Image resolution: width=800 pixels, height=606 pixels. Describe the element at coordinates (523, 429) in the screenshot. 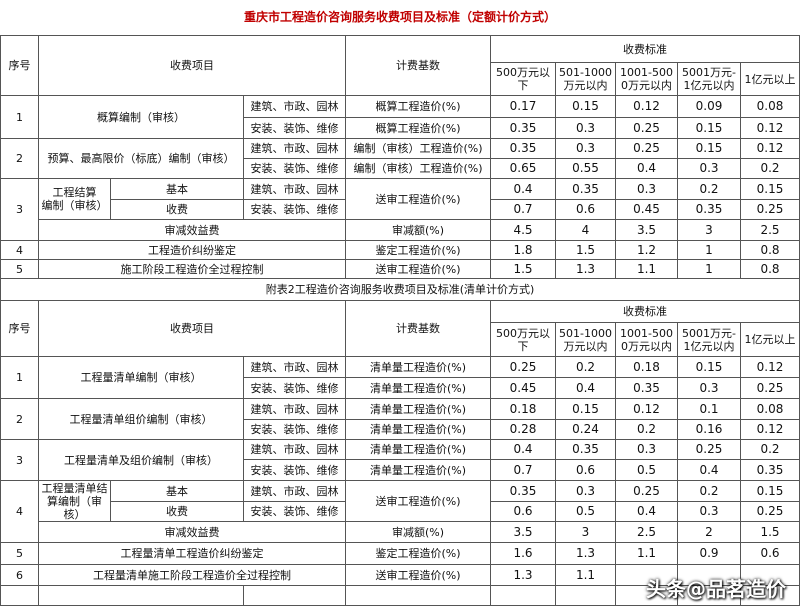

I see `cell: 0.28` at that location.